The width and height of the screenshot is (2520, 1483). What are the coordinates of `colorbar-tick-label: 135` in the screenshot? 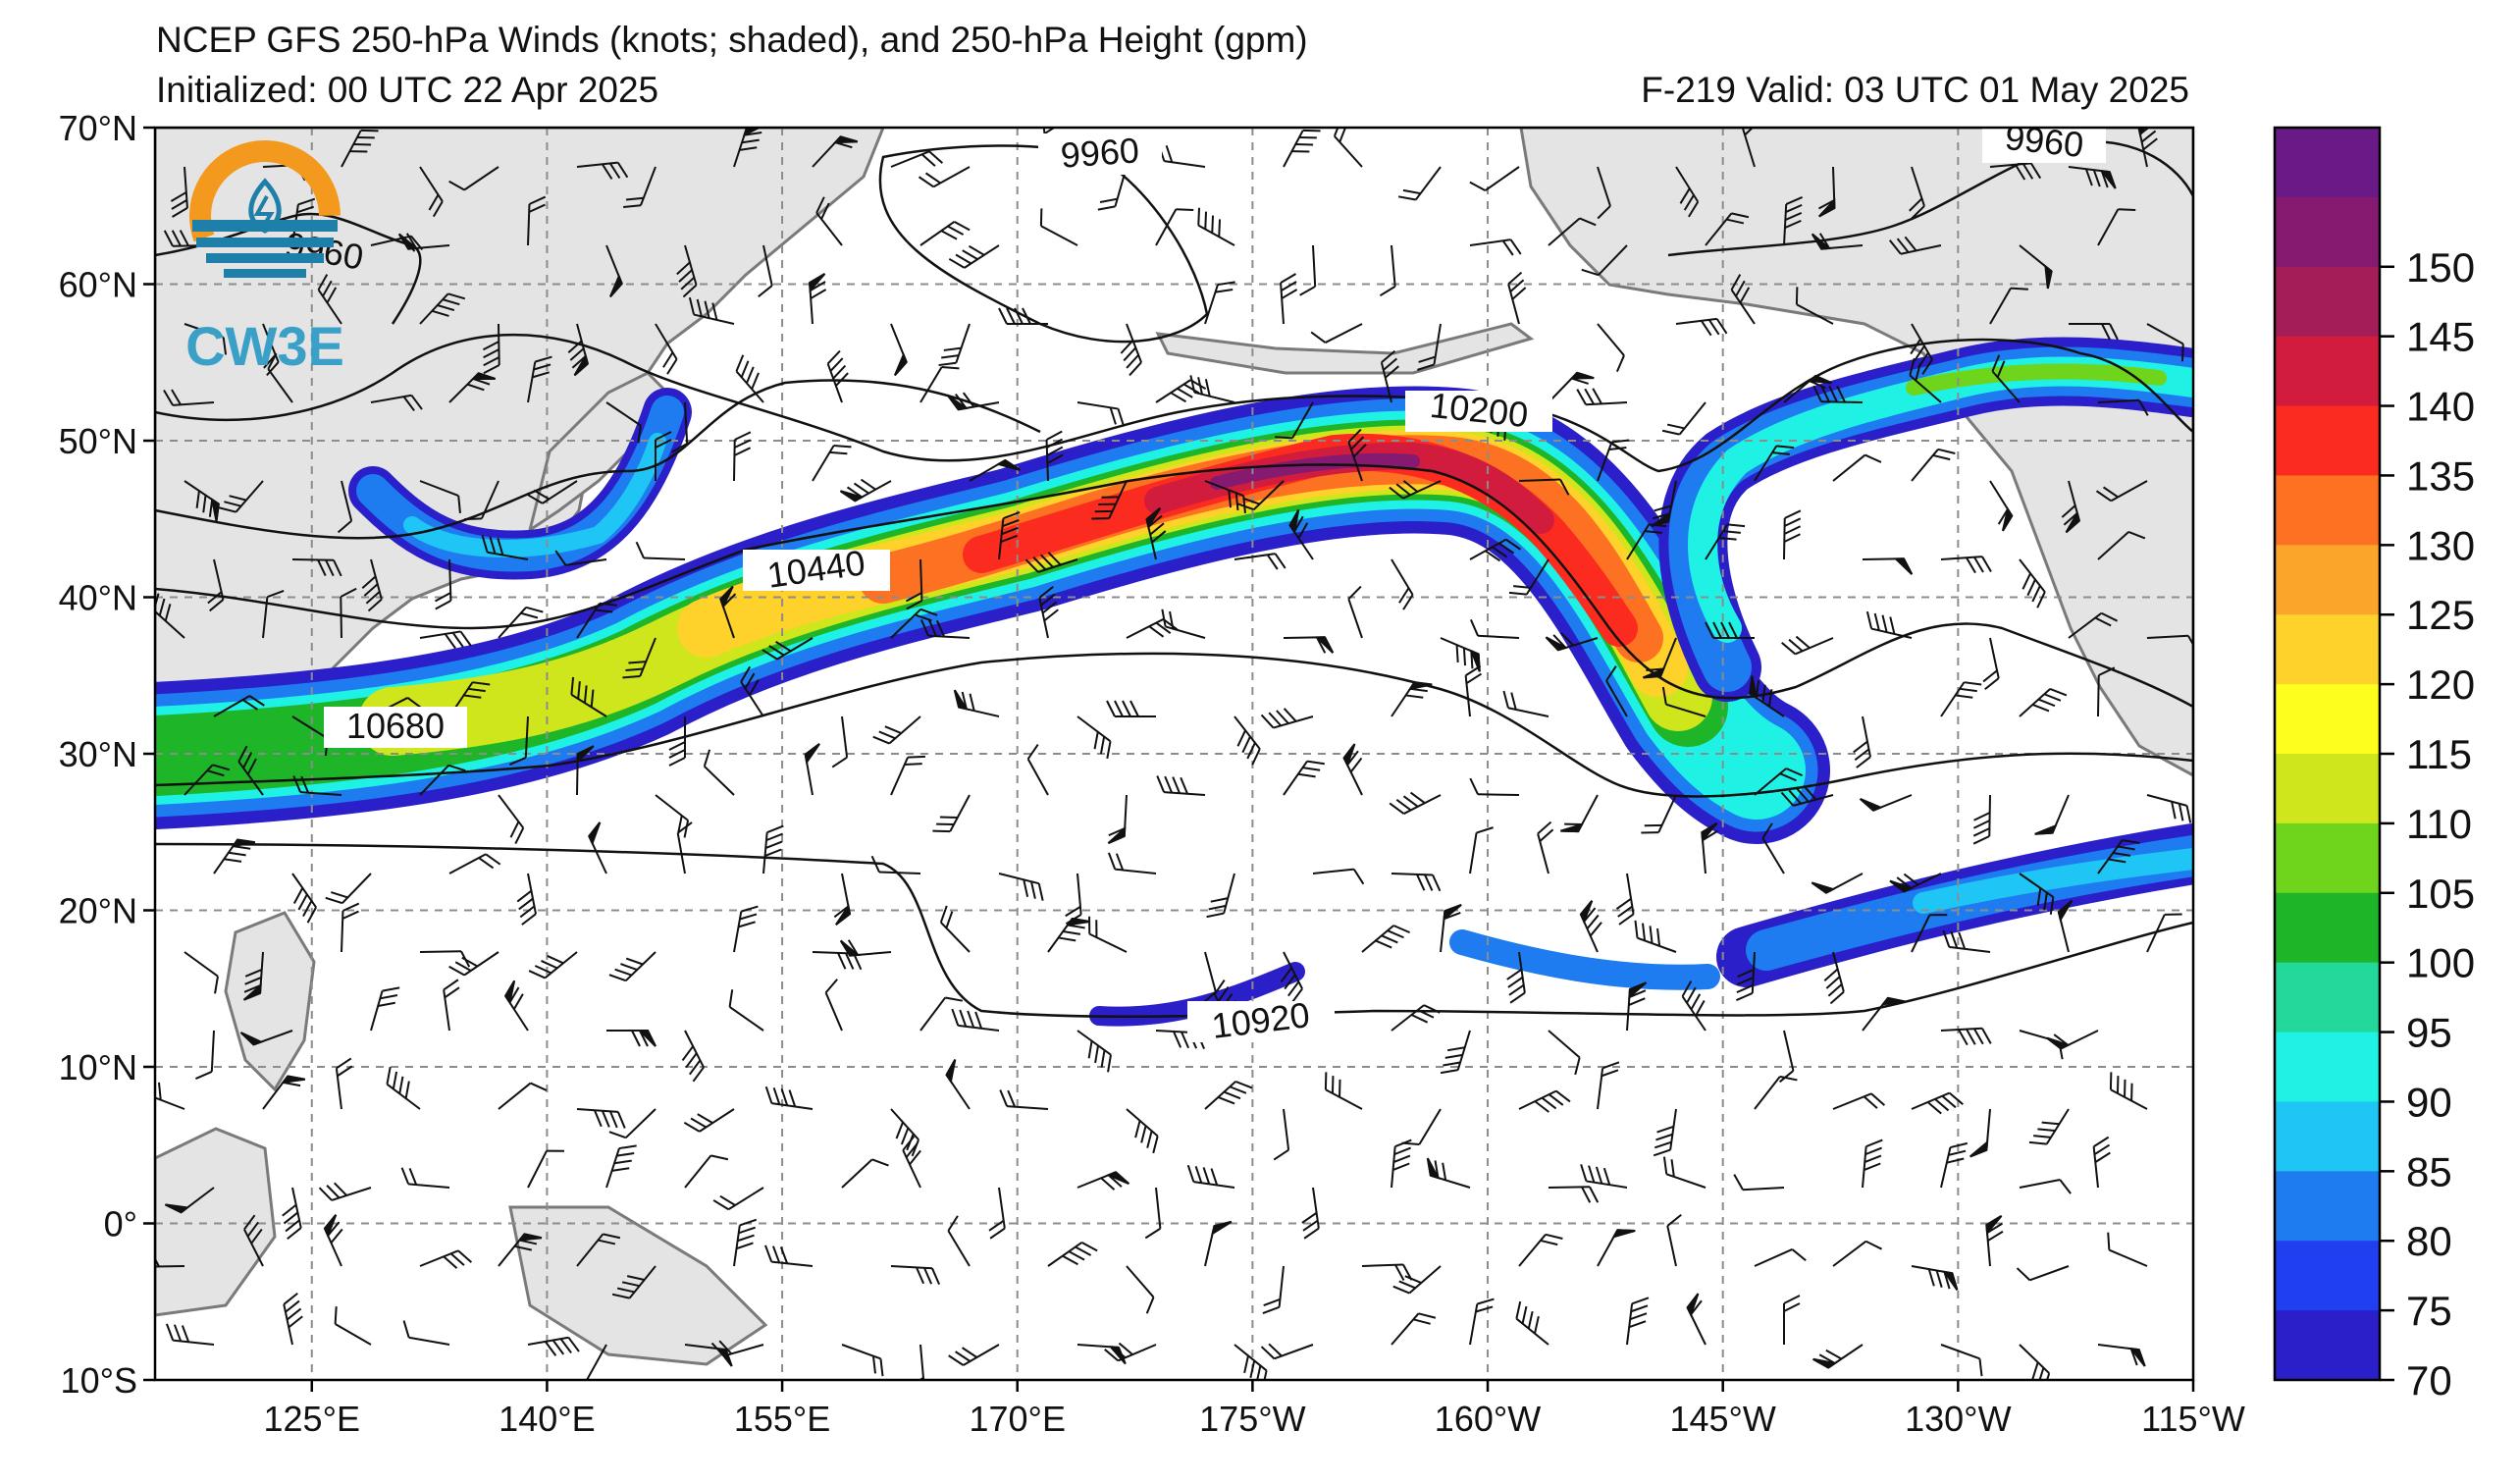 It's located at (2440, 476).